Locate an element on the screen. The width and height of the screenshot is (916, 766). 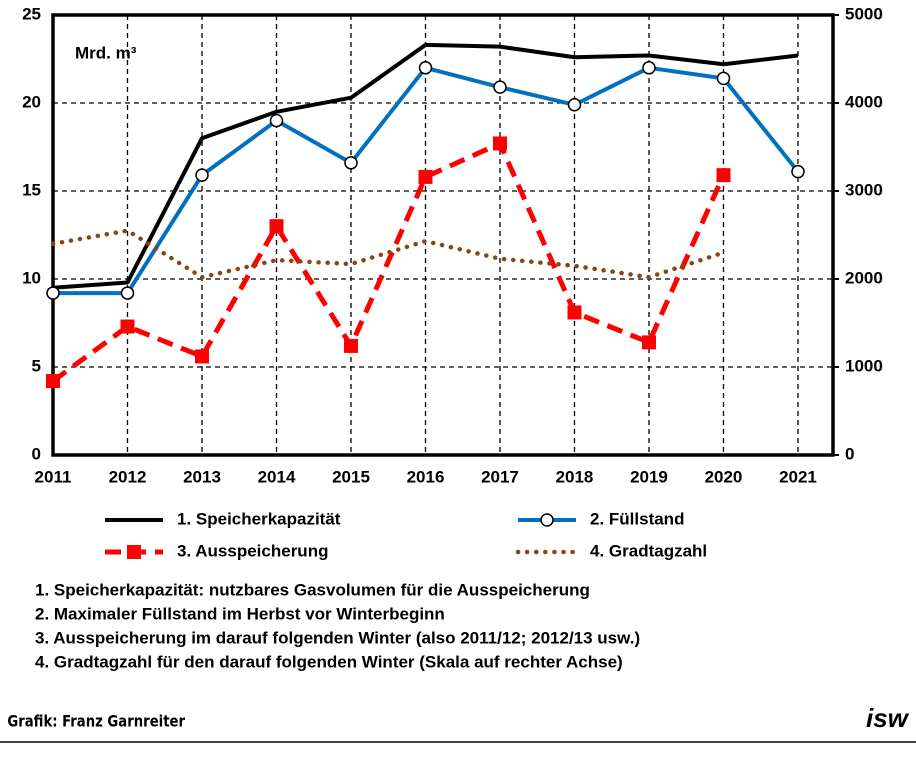
x-tick-label: 2017 is located at coordinates (500, 476).